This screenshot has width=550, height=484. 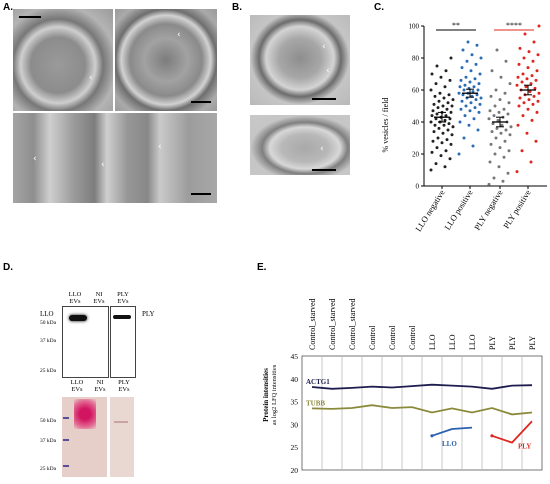 I want to click on series-name-label: PLY, so click(x=524, y=447).